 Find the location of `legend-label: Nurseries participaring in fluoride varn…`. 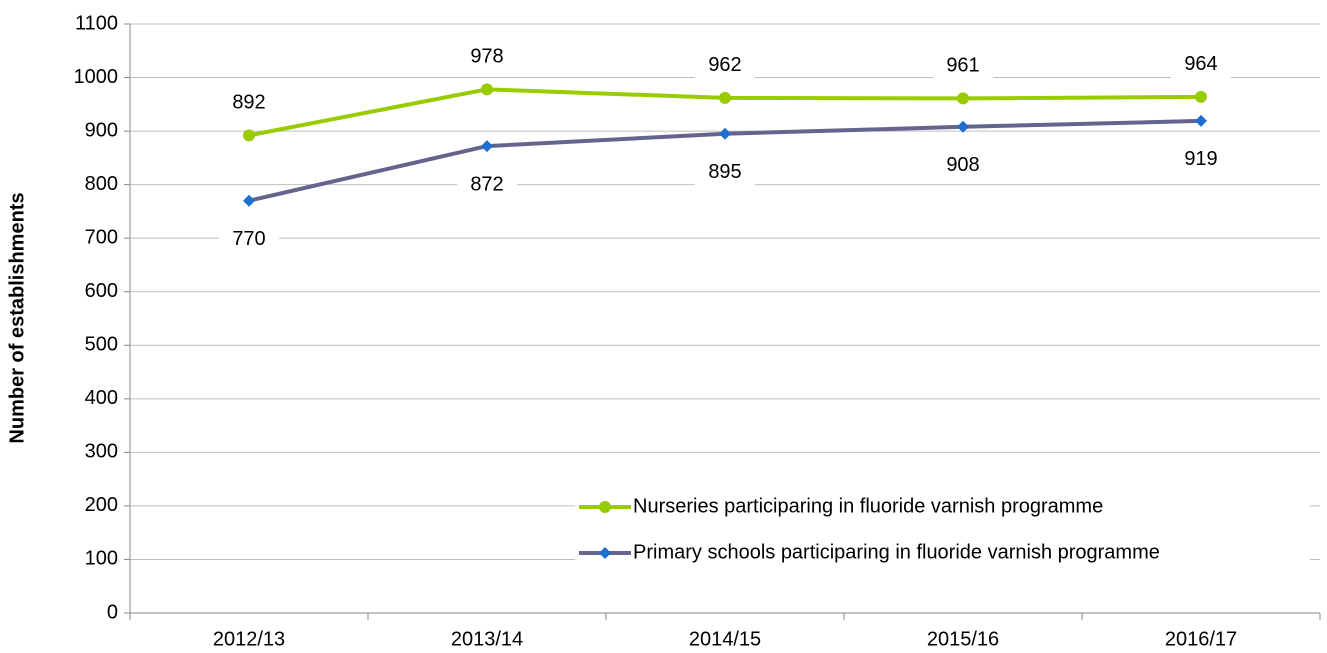

legend-label: Nurseries participaring in fluoride varn… is located at coordinates (868, 506).